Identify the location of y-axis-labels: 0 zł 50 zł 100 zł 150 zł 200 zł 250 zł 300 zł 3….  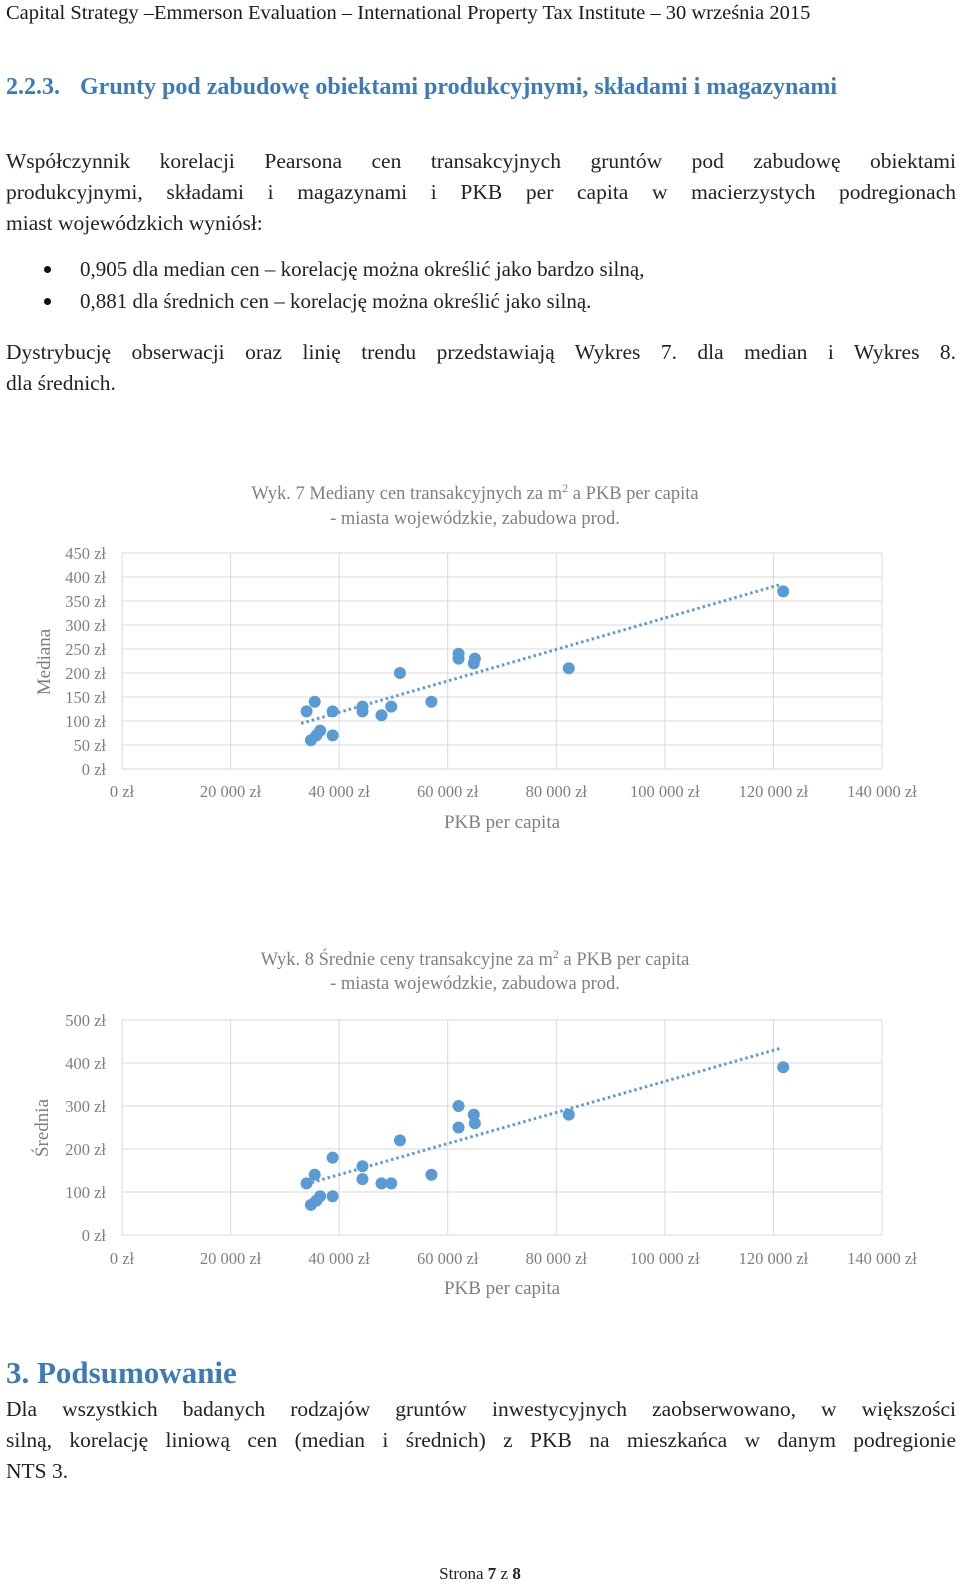
(85, 661).